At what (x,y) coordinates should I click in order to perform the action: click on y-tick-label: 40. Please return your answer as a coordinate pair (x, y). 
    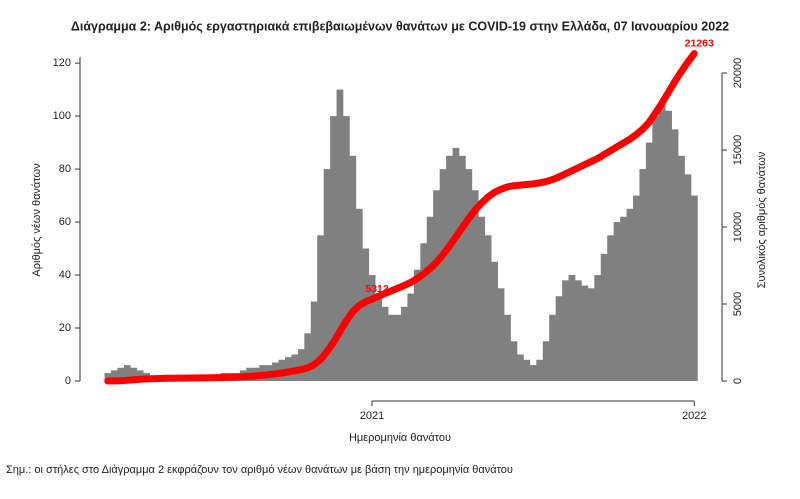
    Looking at the image, I should click on (65, 275).